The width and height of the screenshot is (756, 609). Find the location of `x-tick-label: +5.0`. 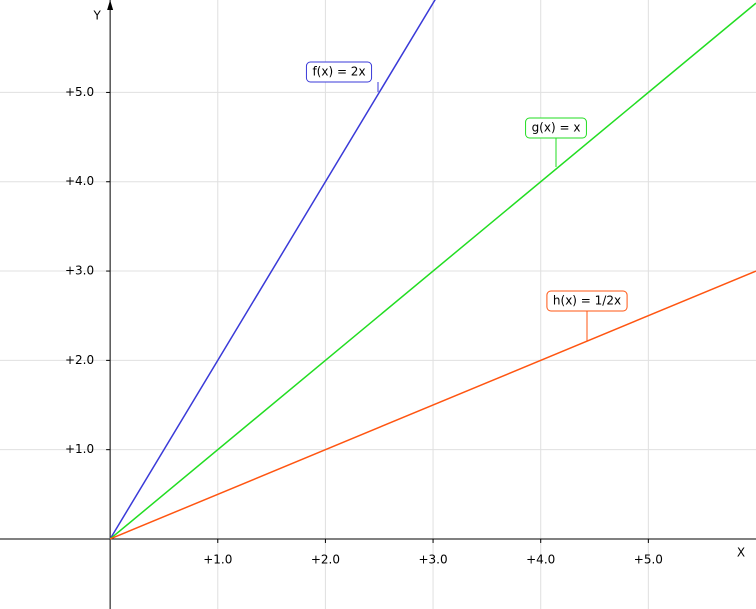

x-tick-label: +5.0 is located at coordinates (648, 559).